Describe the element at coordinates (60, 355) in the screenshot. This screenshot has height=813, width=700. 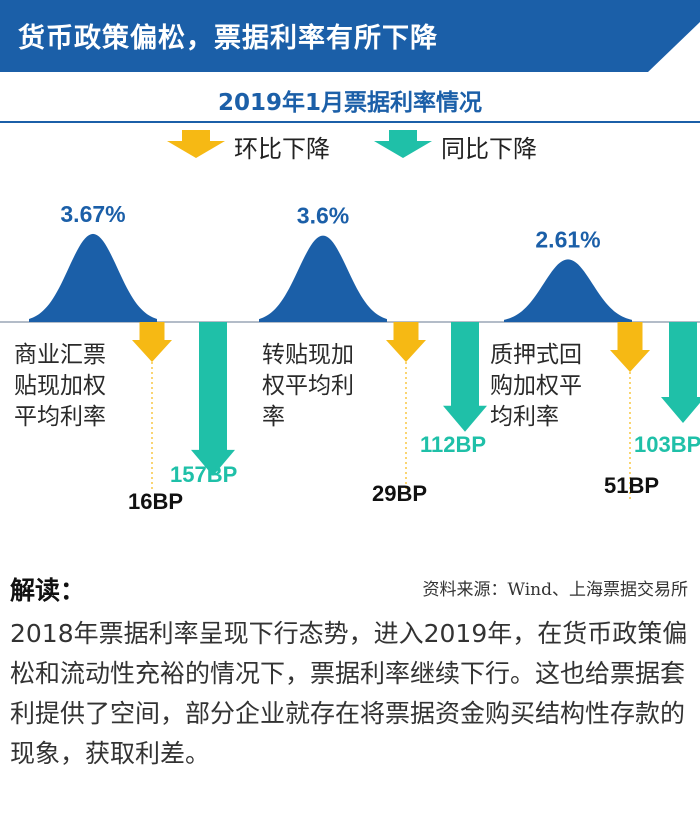
I see `category-label-1-line-1: 商业汇票` at that location.